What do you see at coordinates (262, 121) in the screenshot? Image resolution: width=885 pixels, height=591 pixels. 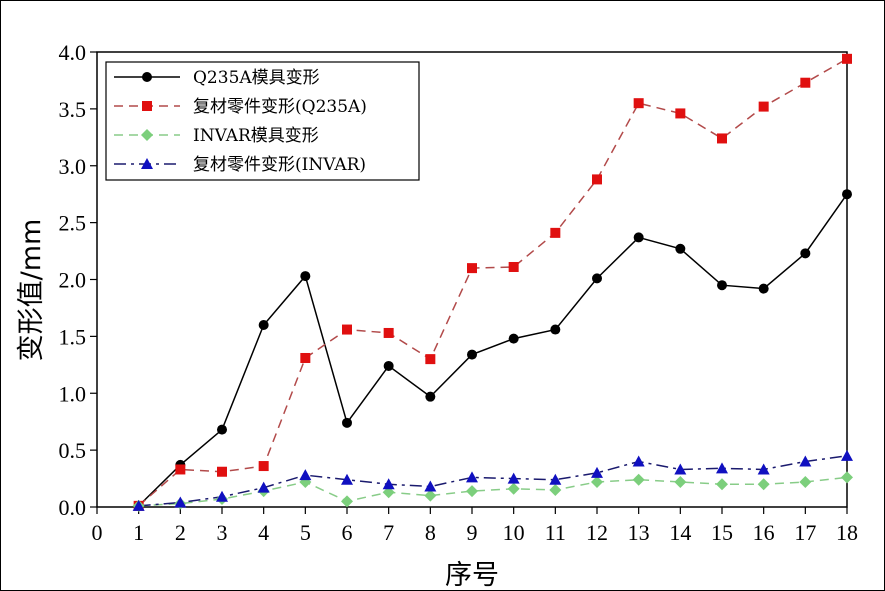 I see `legend-box` at bounding box center [262, 121].